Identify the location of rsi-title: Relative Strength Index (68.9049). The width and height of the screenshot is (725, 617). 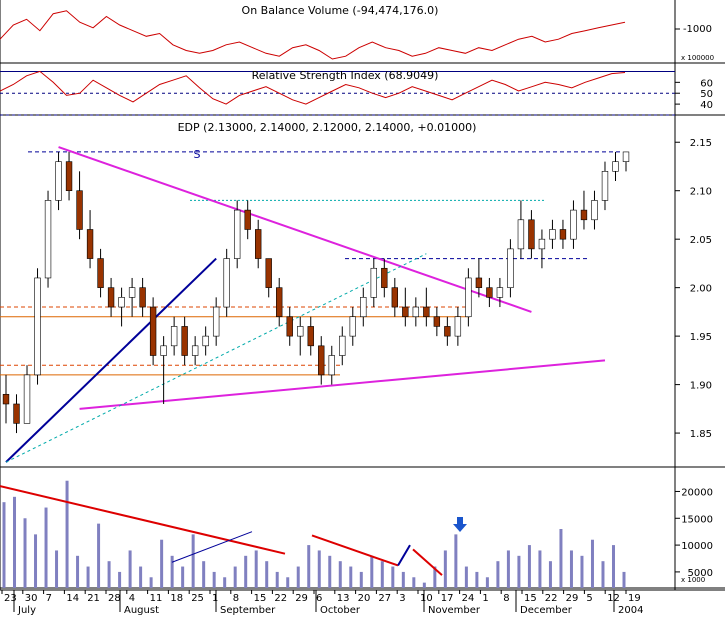
(345, 75).